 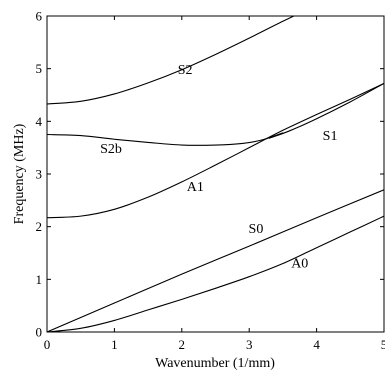 What do you see at coordinates (249, 344) in the screenshot?
I see `x-tick-label: 3` at bounding box center [249, 344].